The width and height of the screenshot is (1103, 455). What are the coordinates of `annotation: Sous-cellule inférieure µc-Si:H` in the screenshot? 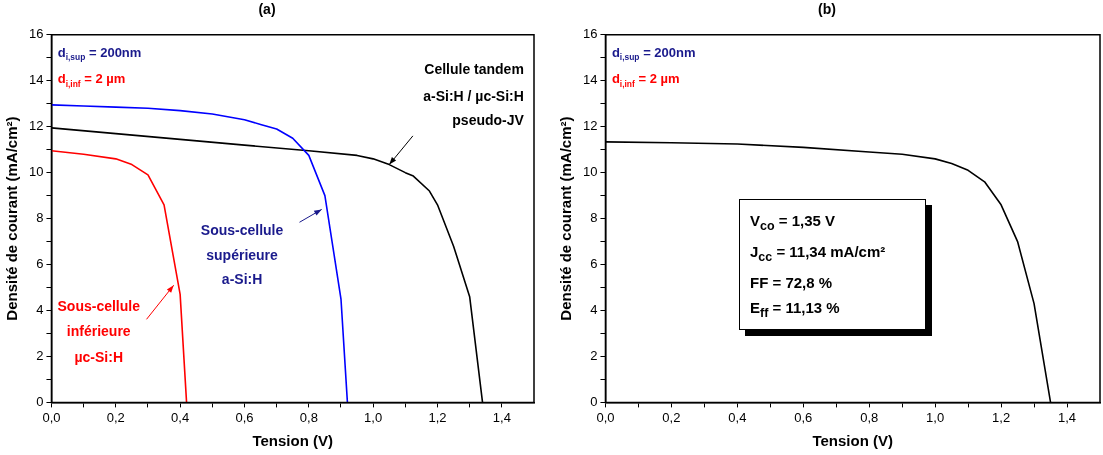 It's located at (99, 331).